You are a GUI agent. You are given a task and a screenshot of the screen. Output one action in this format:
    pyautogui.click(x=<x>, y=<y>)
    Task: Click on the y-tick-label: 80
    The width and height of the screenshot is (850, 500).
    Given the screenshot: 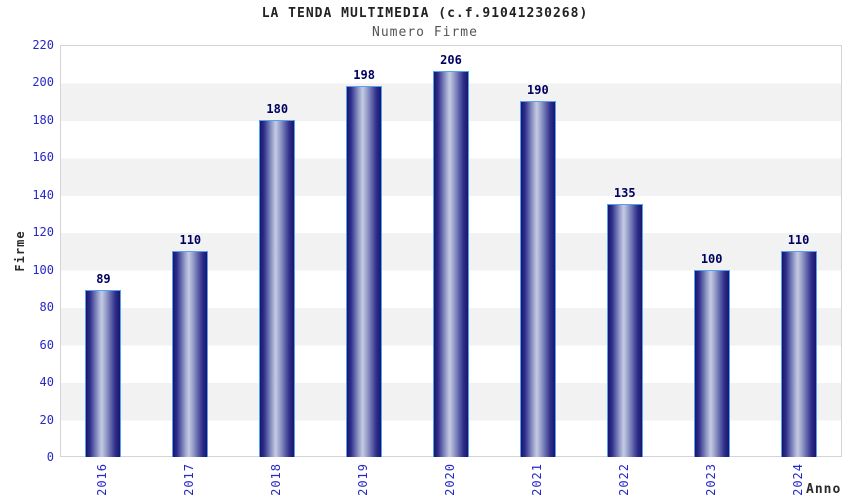 What is the action you would take?
    pyautogui.click(x=46, y=307)
    